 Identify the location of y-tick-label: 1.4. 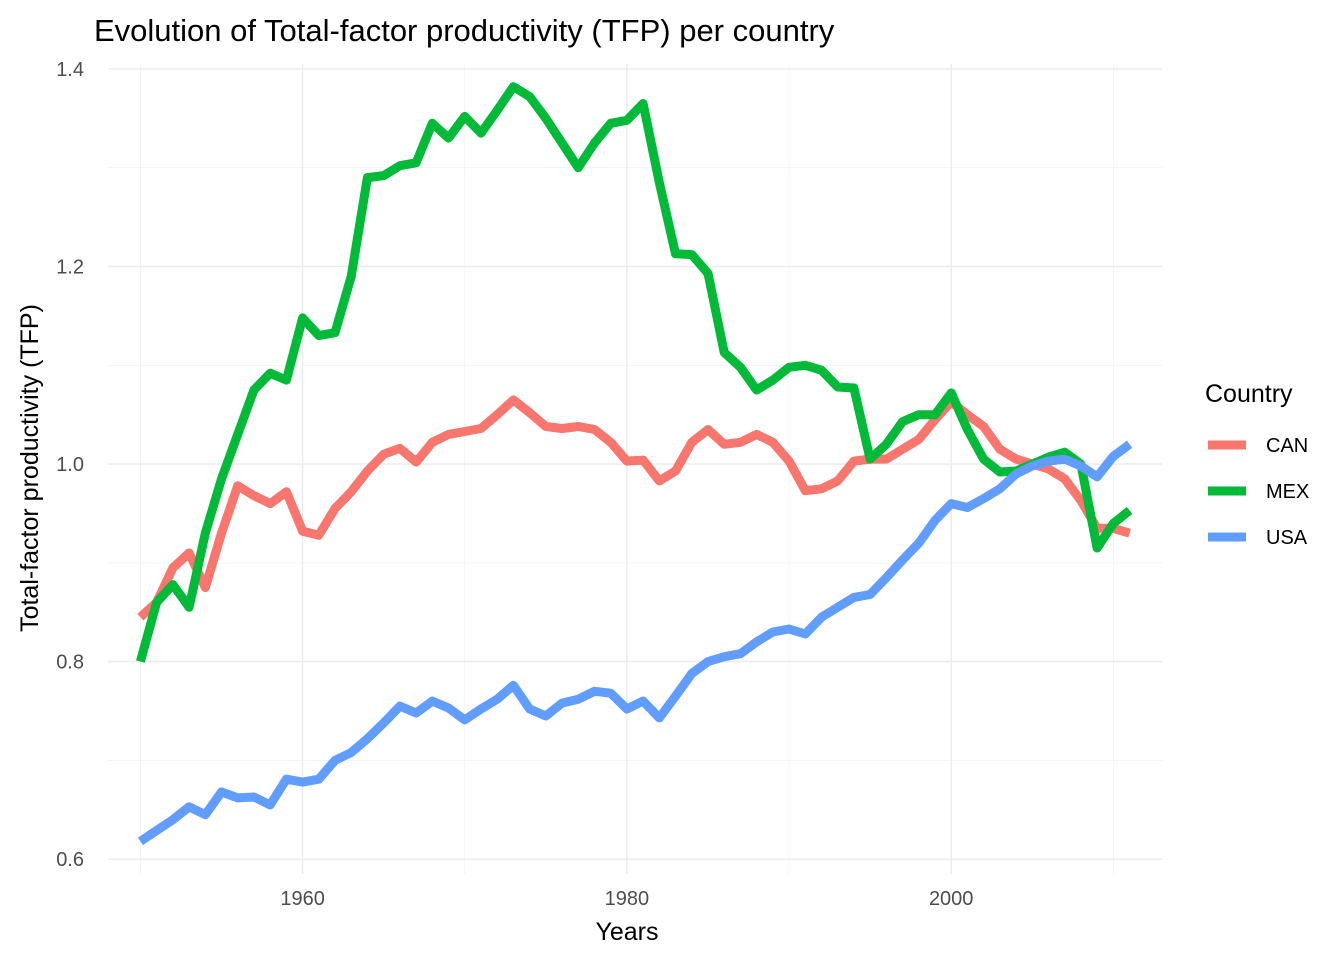
(70, 70).